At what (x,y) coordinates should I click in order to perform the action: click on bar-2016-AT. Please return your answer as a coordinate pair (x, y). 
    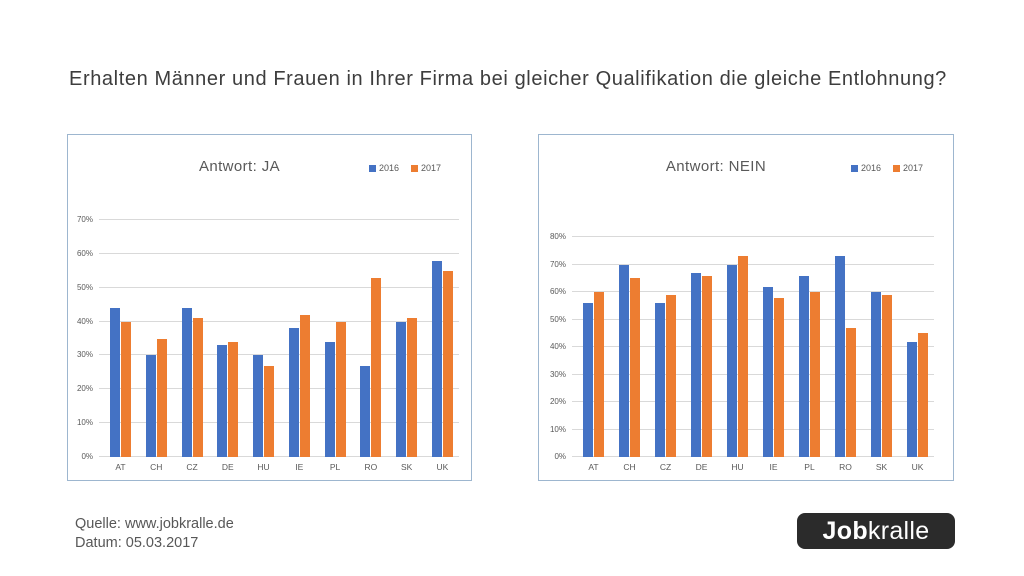
    Looking at the image, I should click on (115, 382).